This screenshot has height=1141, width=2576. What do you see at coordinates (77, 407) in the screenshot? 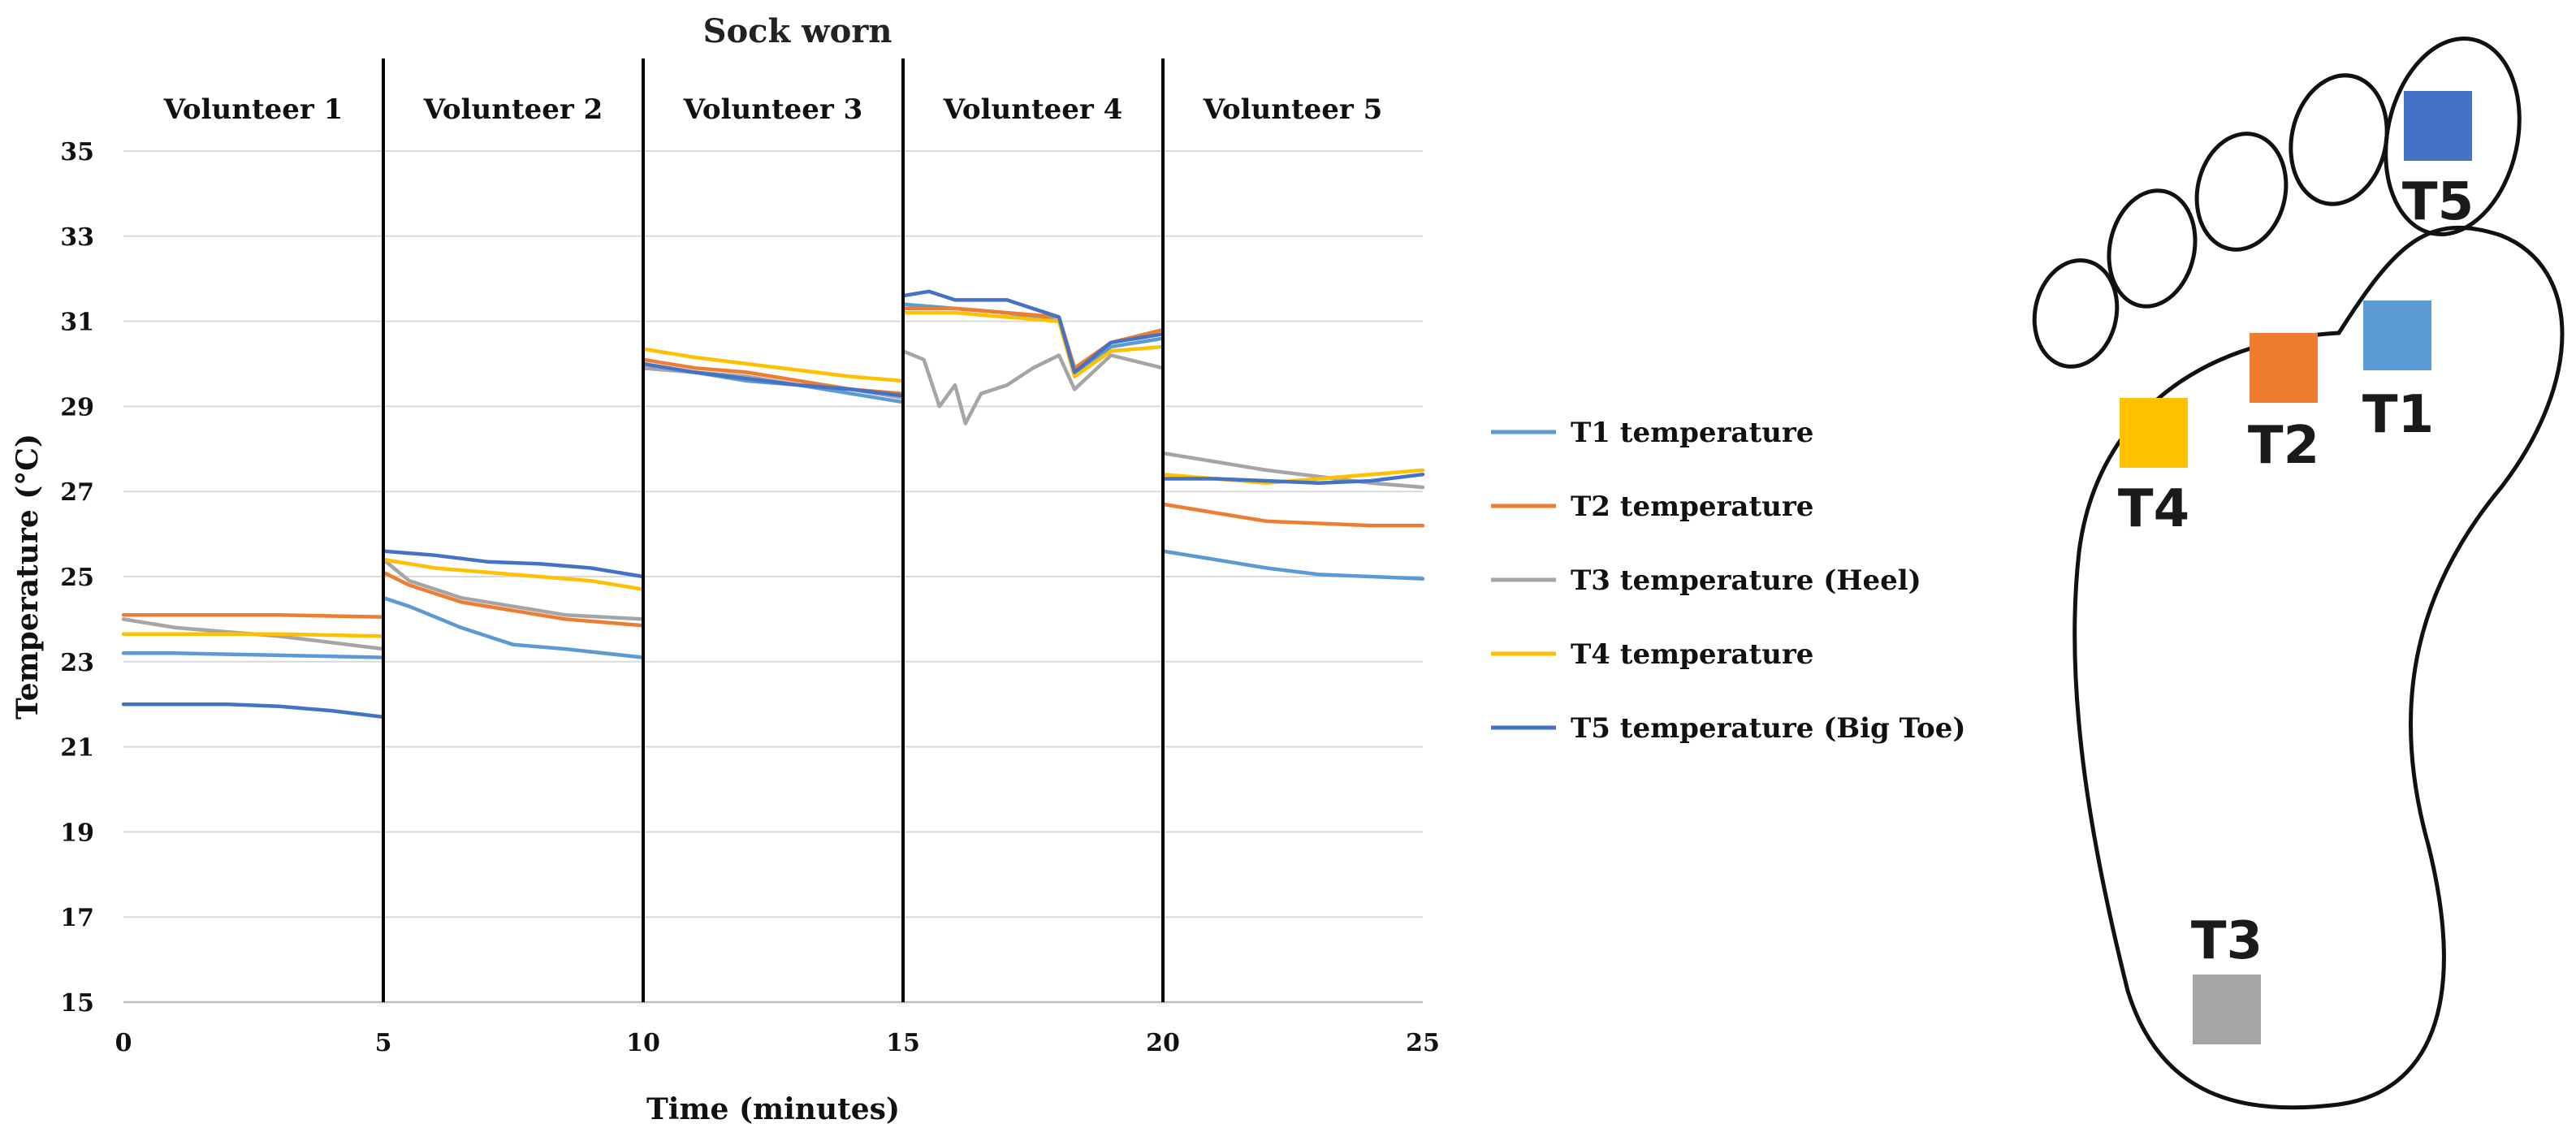
I see `y-tick-label: 29` at bounding box center [77, 407].